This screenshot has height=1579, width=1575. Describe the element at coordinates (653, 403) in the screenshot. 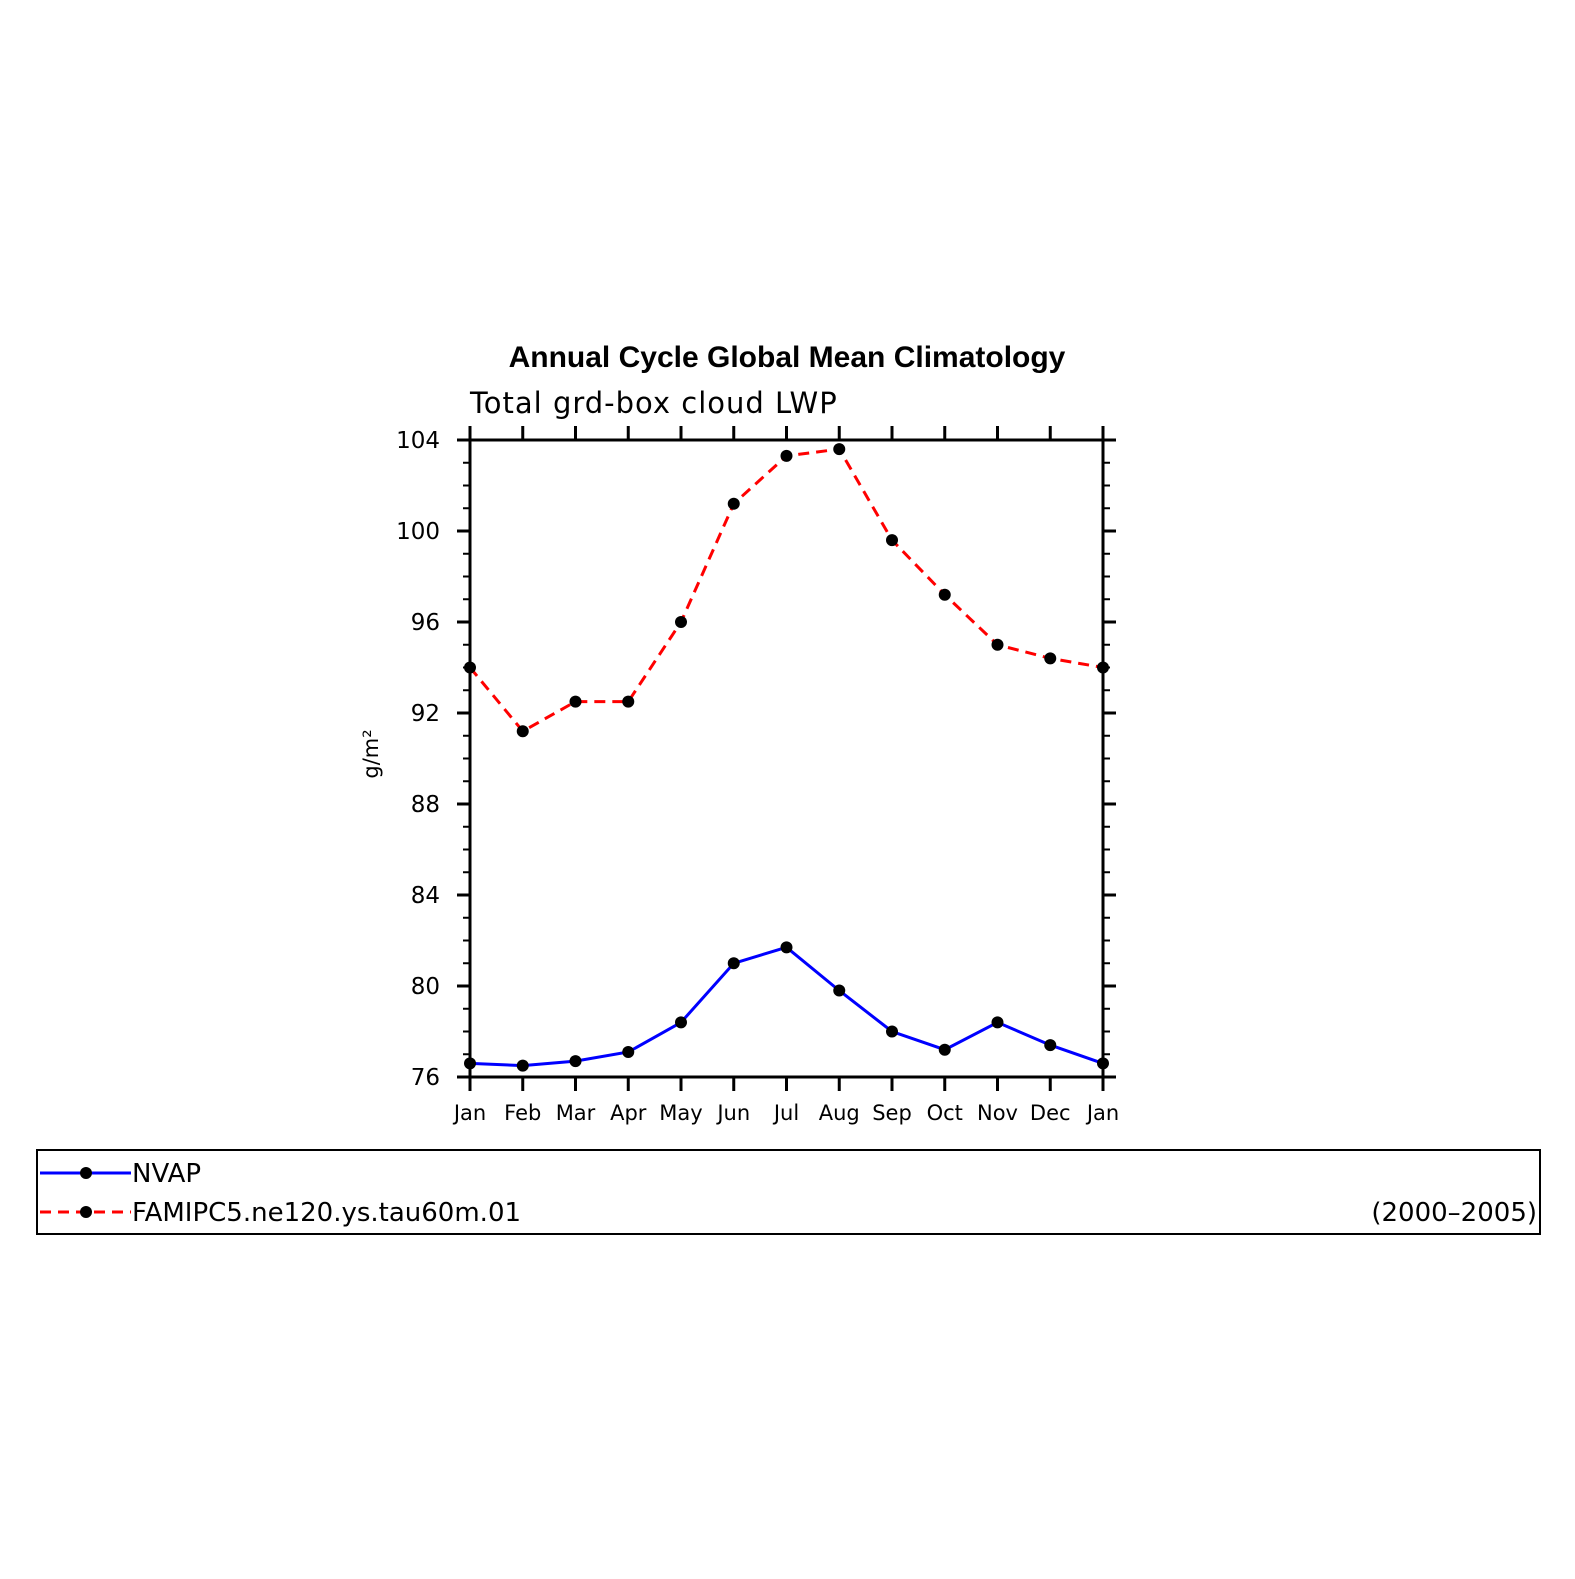

I see `chart-subtitle: Total grd-box cloud LWP` at that location.